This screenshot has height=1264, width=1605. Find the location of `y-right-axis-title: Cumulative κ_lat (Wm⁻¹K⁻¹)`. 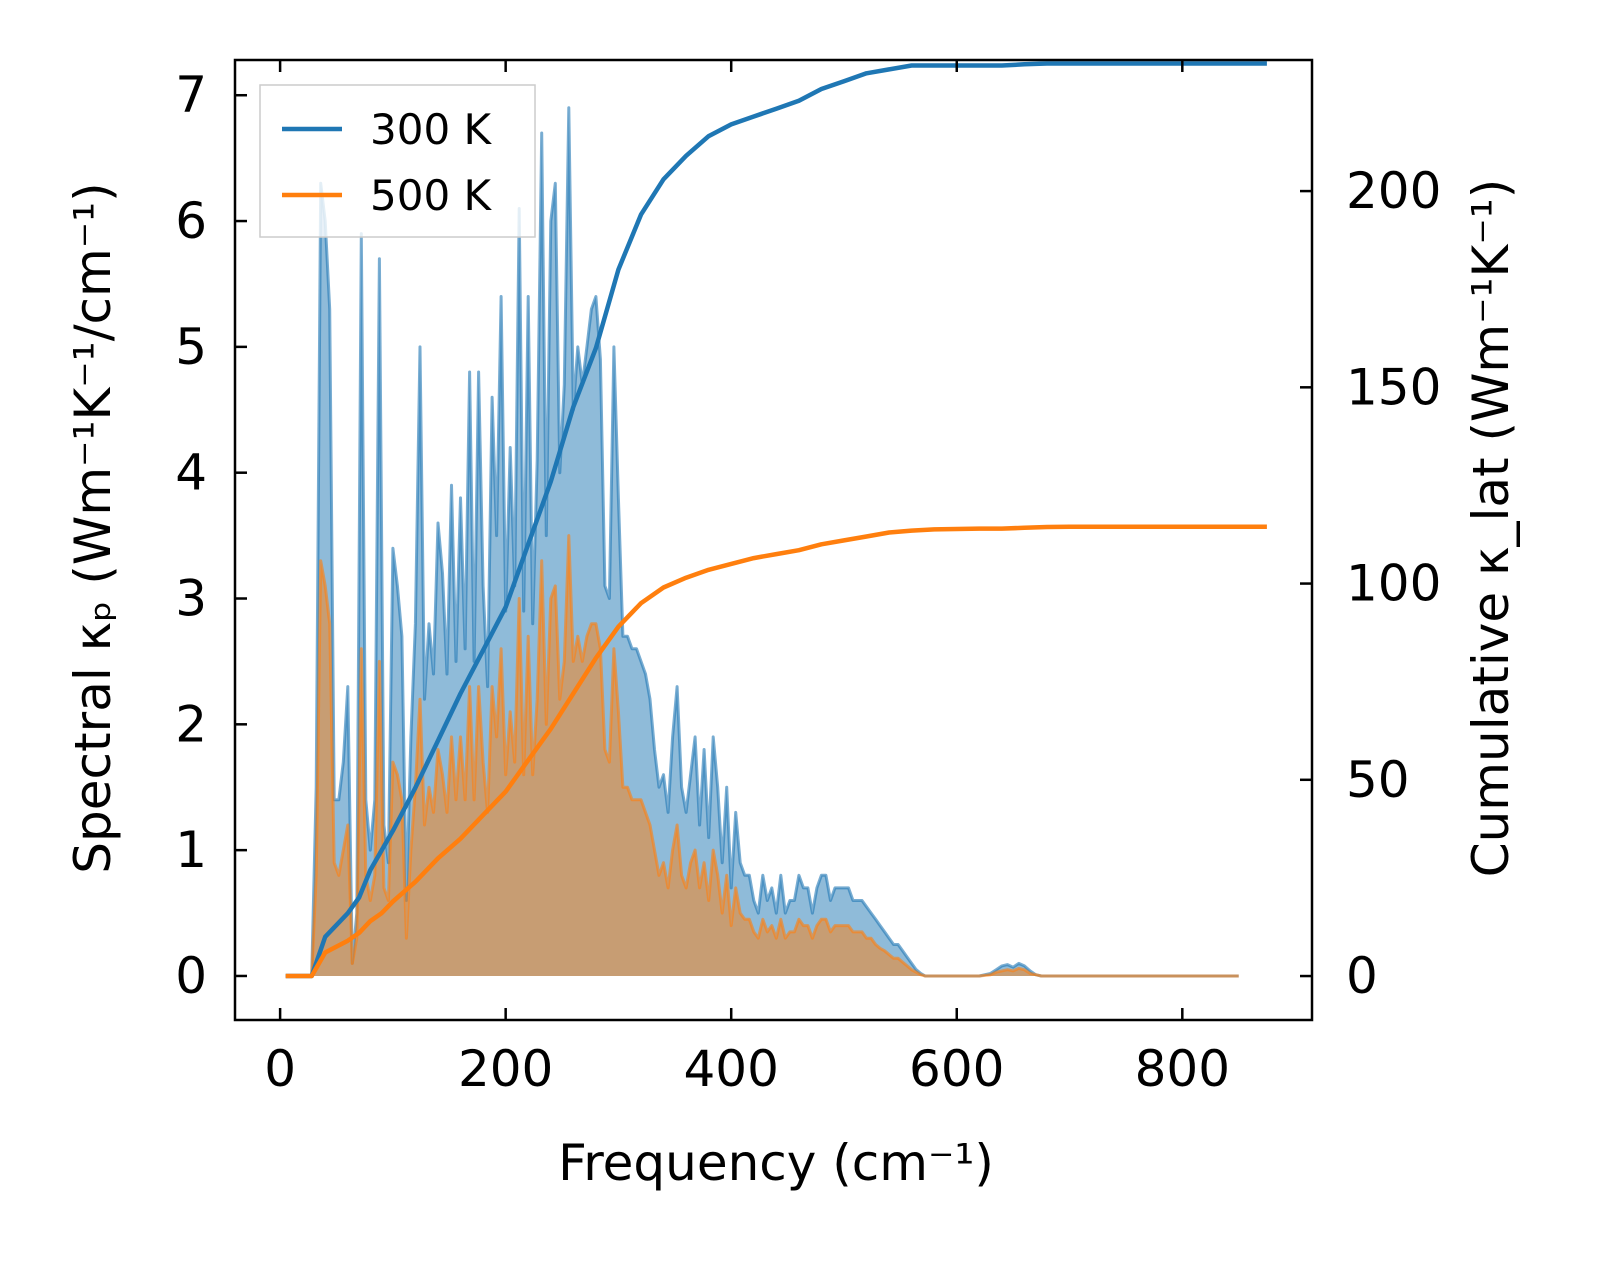

y-right-axis-title: Cumulative κ_lat (Wm⁻¹K⁻¹) is located at coordinates (1491, 528).